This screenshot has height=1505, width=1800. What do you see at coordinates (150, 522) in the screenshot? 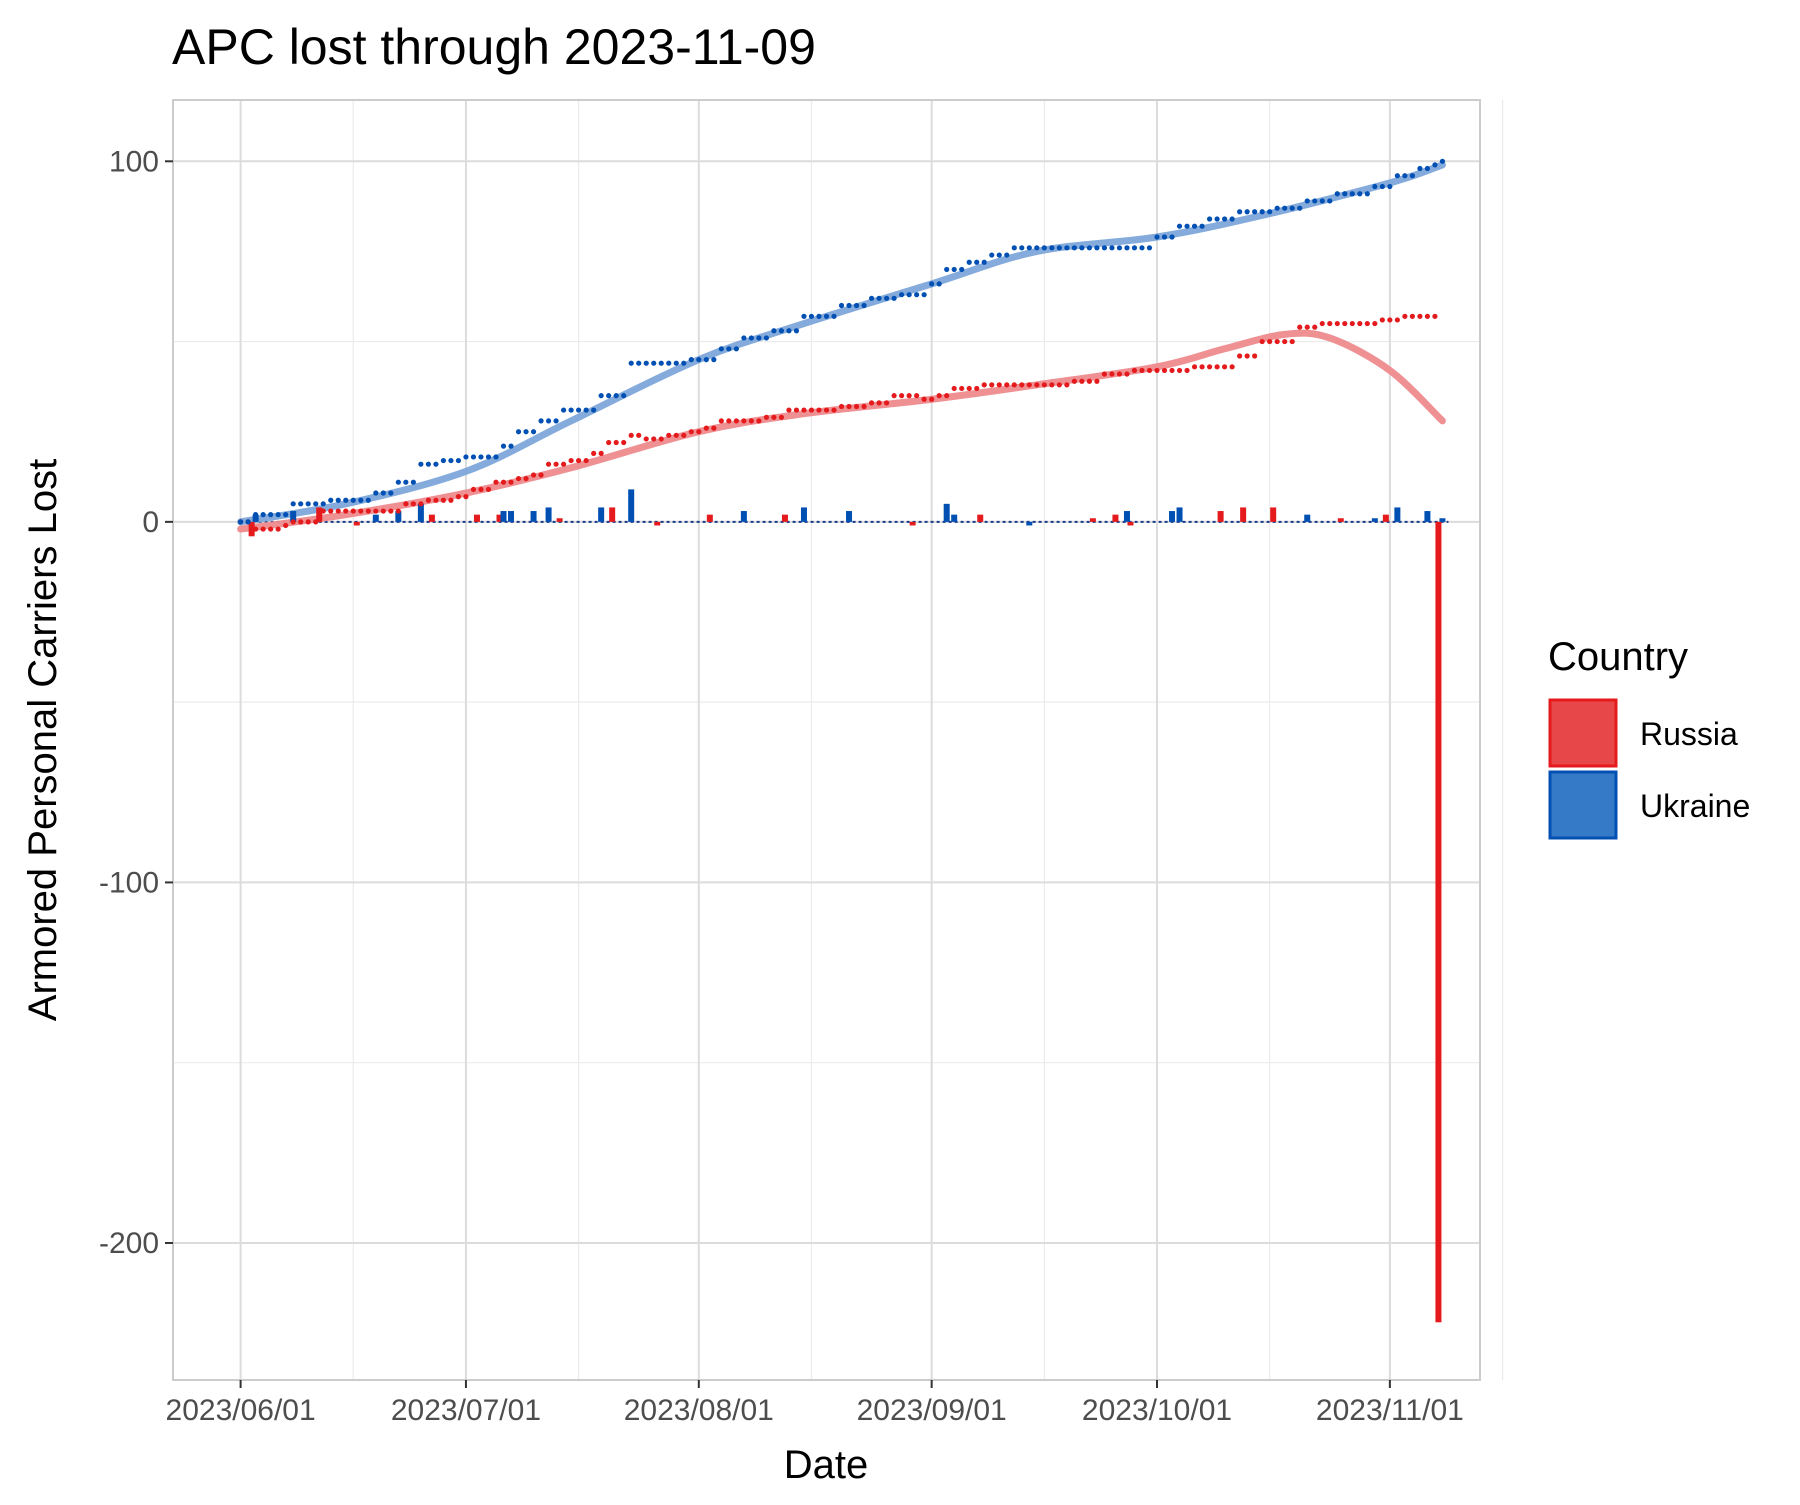
I see `y-tick-label: 0` at bounding box center [150, 522].